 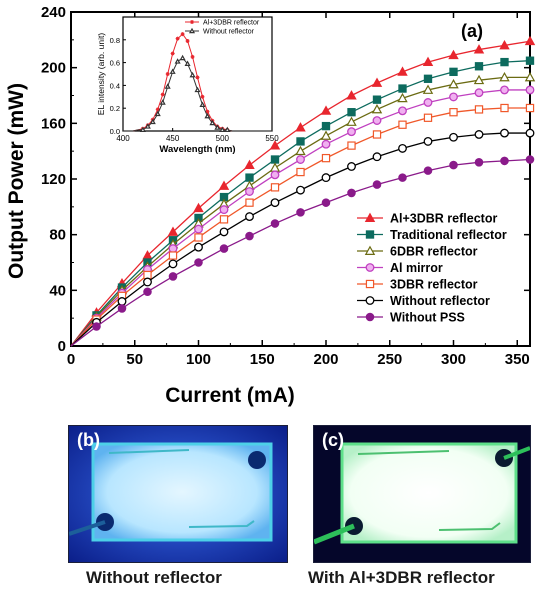 What do you see at coordinates (434, 285) in the screenshot?
I see `legend-label-3dbr-reflector: 3DBR reflector` at bounding box center [434, 285].